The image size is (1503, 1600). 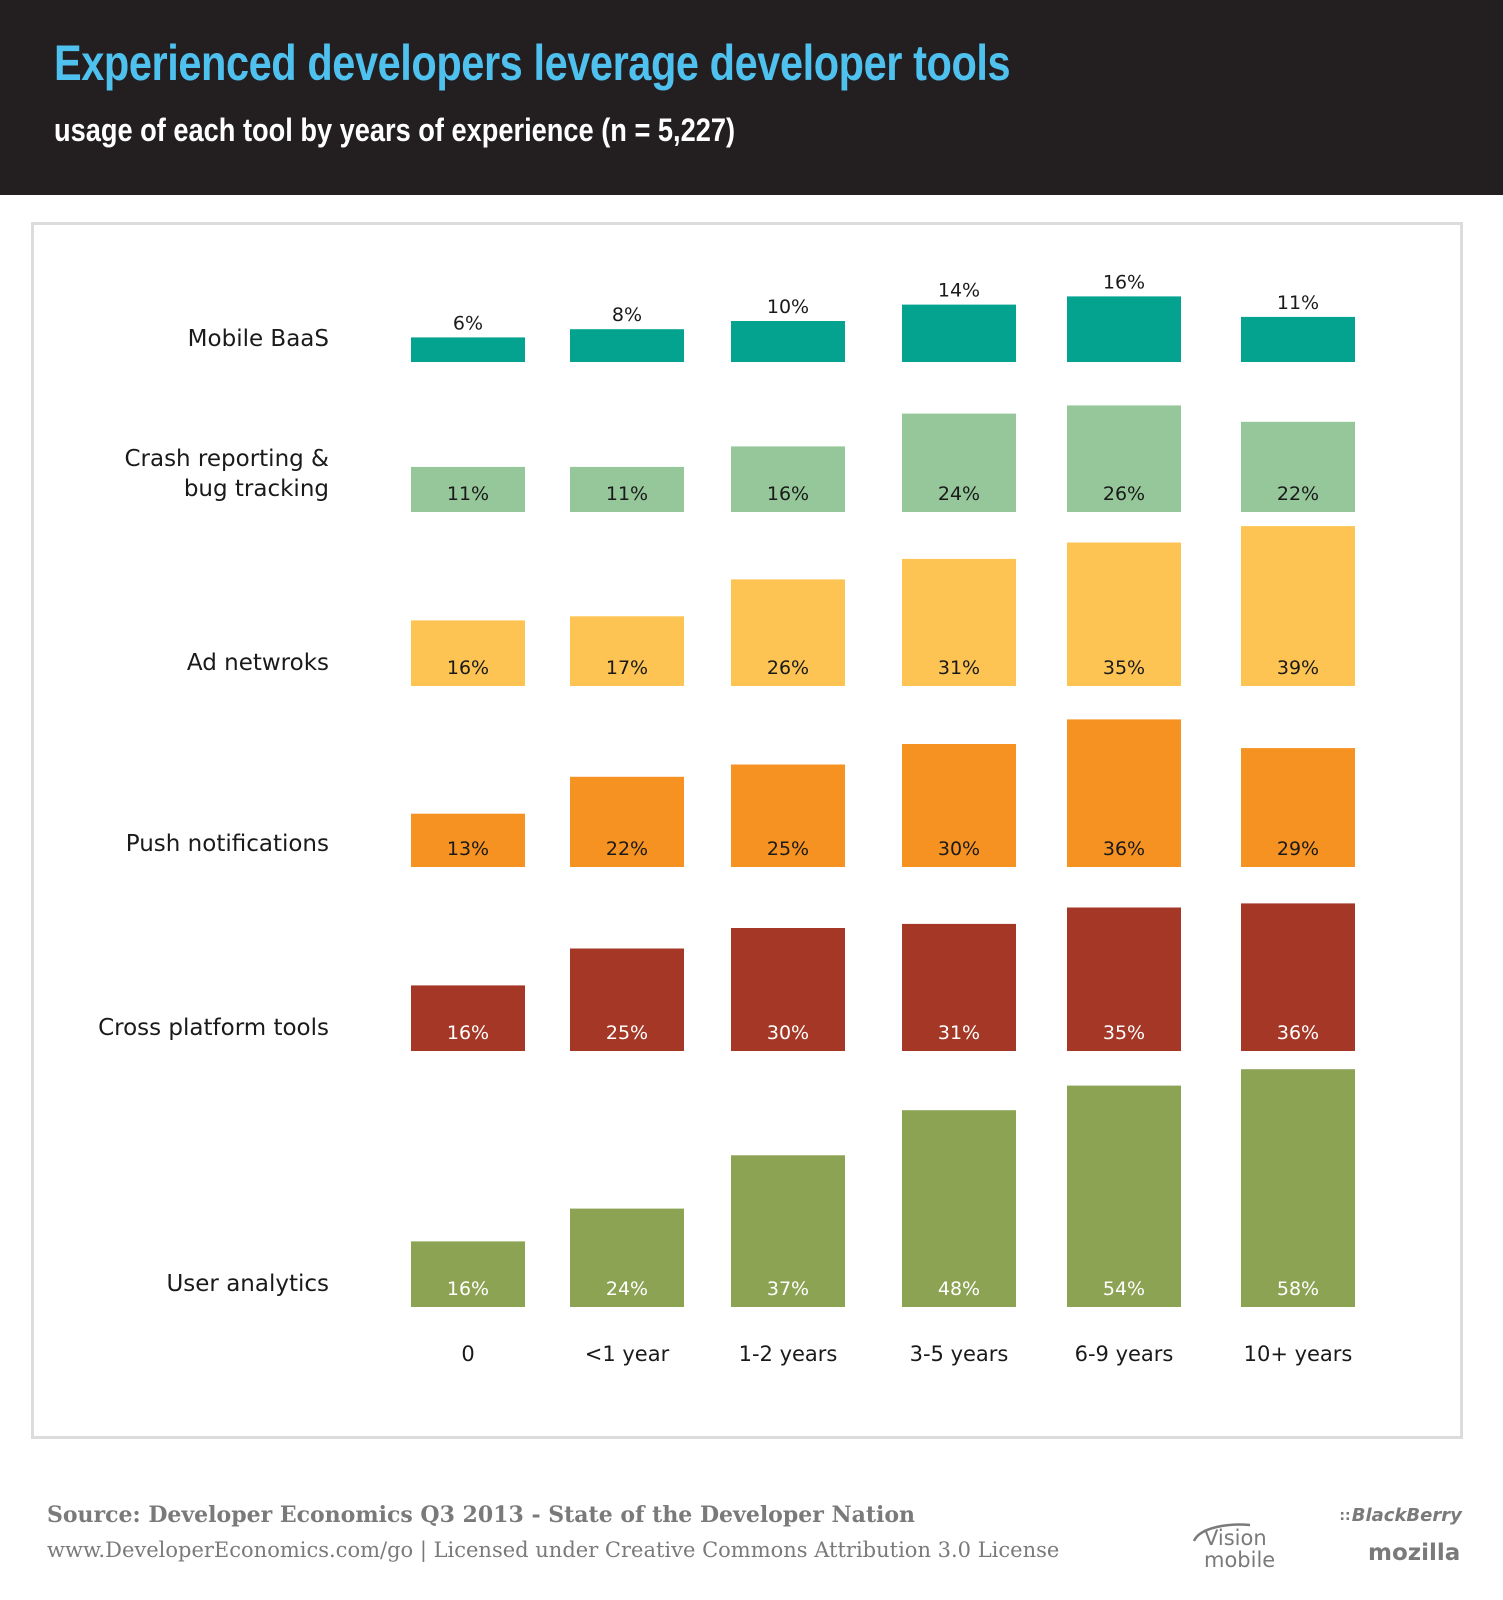 I want to click on value-label-push-notifications-2: 25%, so click(x=788, y=849).